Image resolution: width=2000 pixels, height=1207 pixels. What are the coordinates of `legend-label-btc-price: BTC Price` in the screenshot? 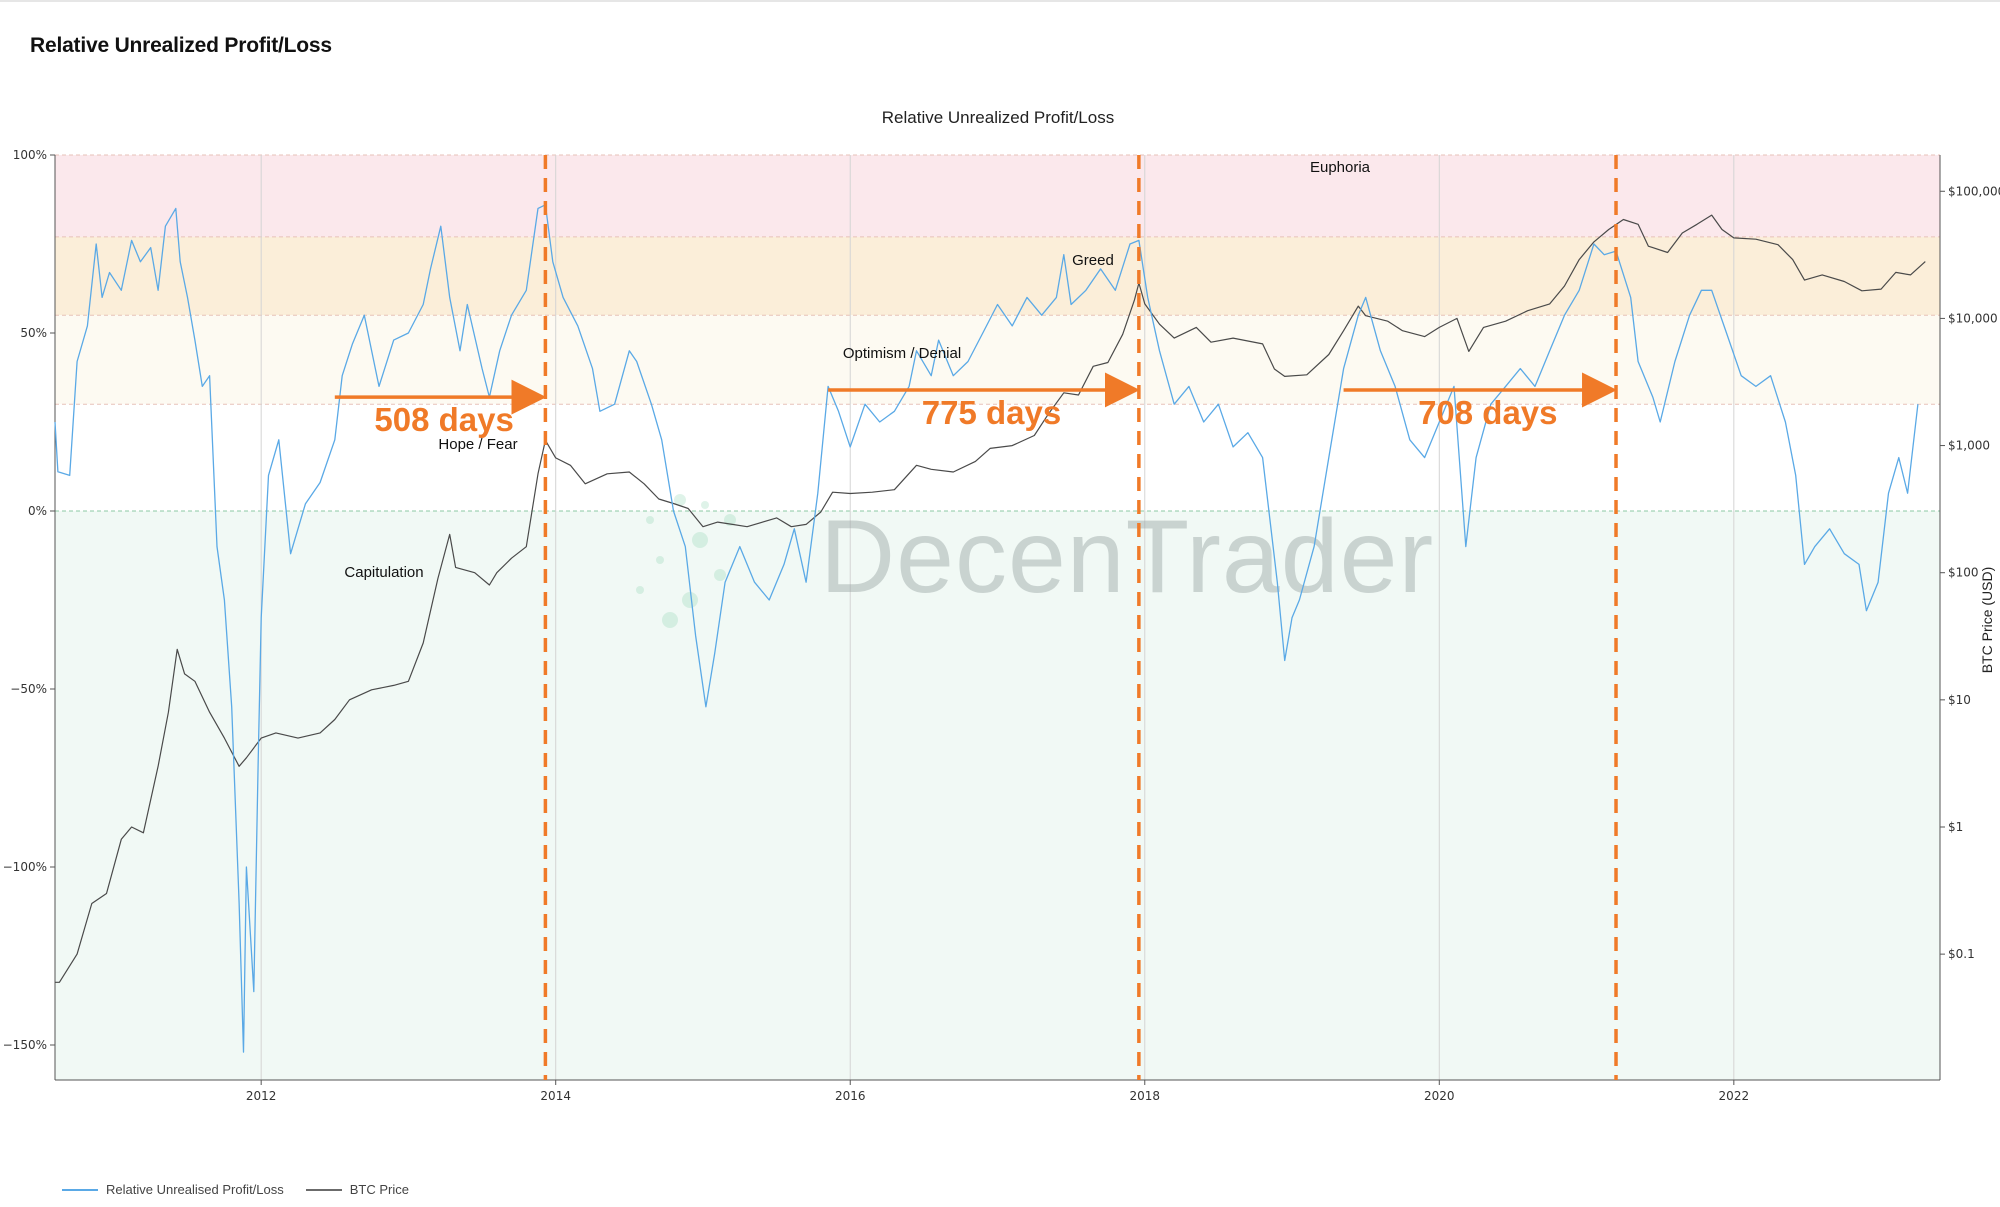 It's located at (379, 1189).